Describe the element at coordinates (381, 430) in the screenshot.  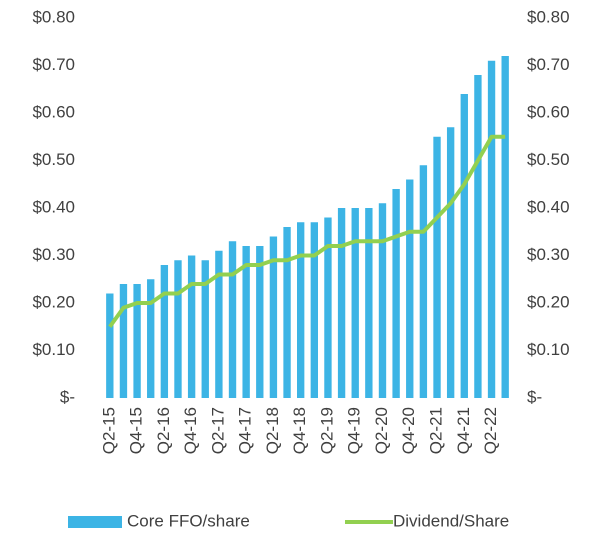
I see `x-tick-label: Q2-20` at that location.